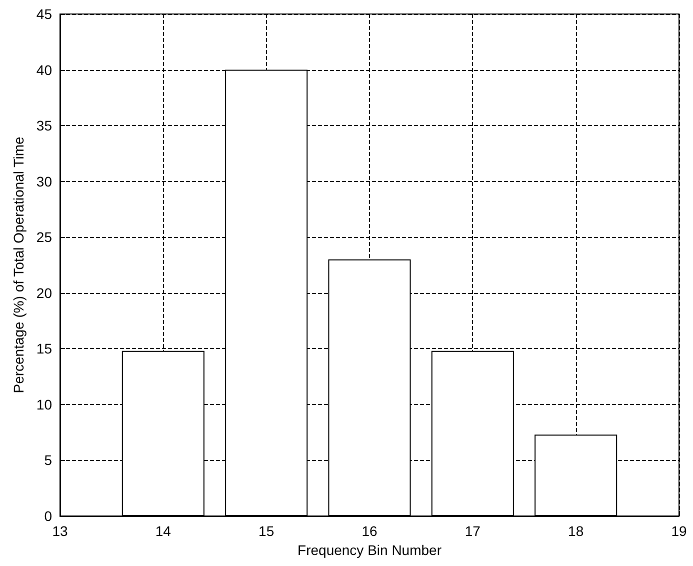 This screenshot has height=566, width=693. Describe the element at coordinates (576, 531) in the screenshot. I see `x-tick-label: 18` at that location.